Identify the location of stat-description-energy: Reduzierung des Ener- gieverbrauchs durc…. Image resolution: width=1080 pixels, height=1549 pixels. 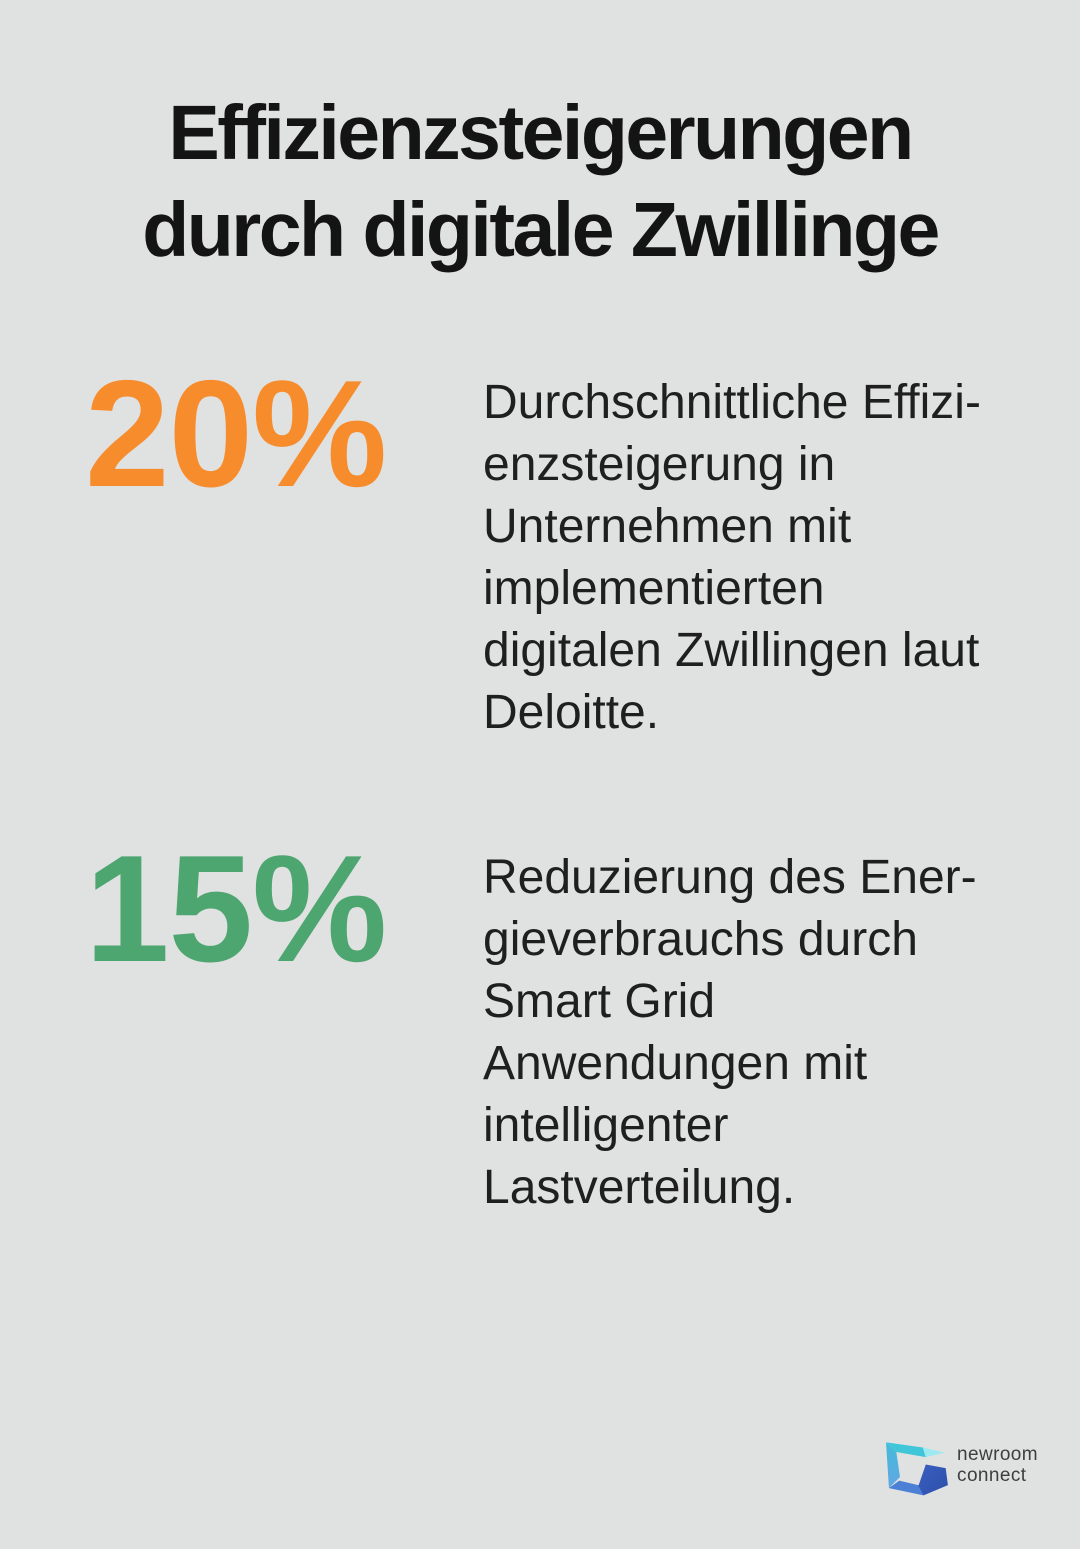
(730, 1032).